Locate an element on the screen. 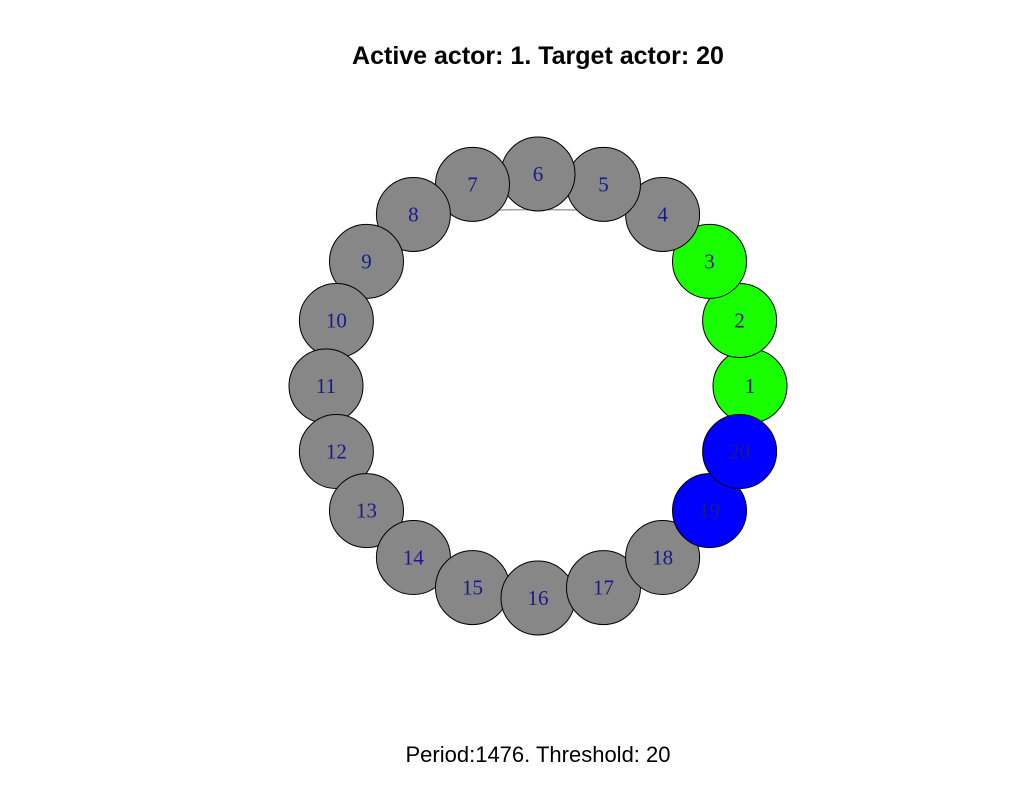 Image resolution: width=1020 pixels, height=800 pixels. node-6: 6 is located at coordinates (538, 174).